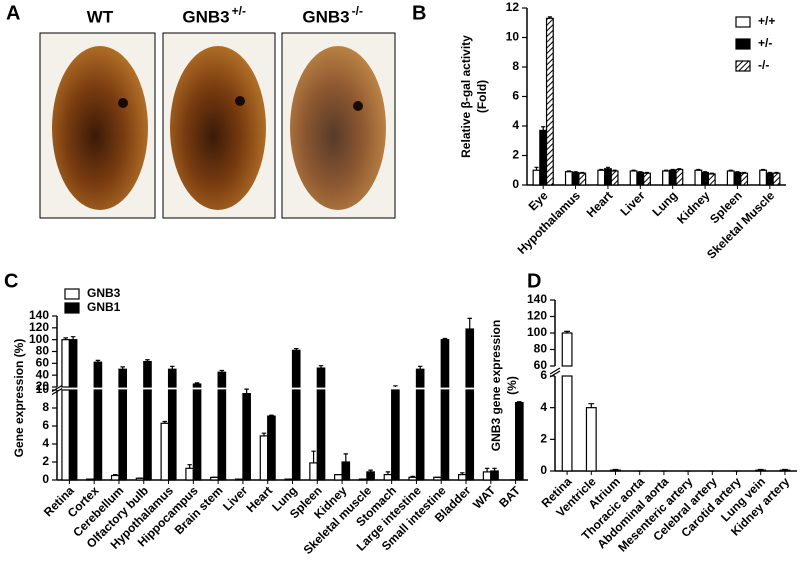 The image size is (800, 562). Describe the element at coordinates (358, 106) in the screenshot. I see `eye` at that location.